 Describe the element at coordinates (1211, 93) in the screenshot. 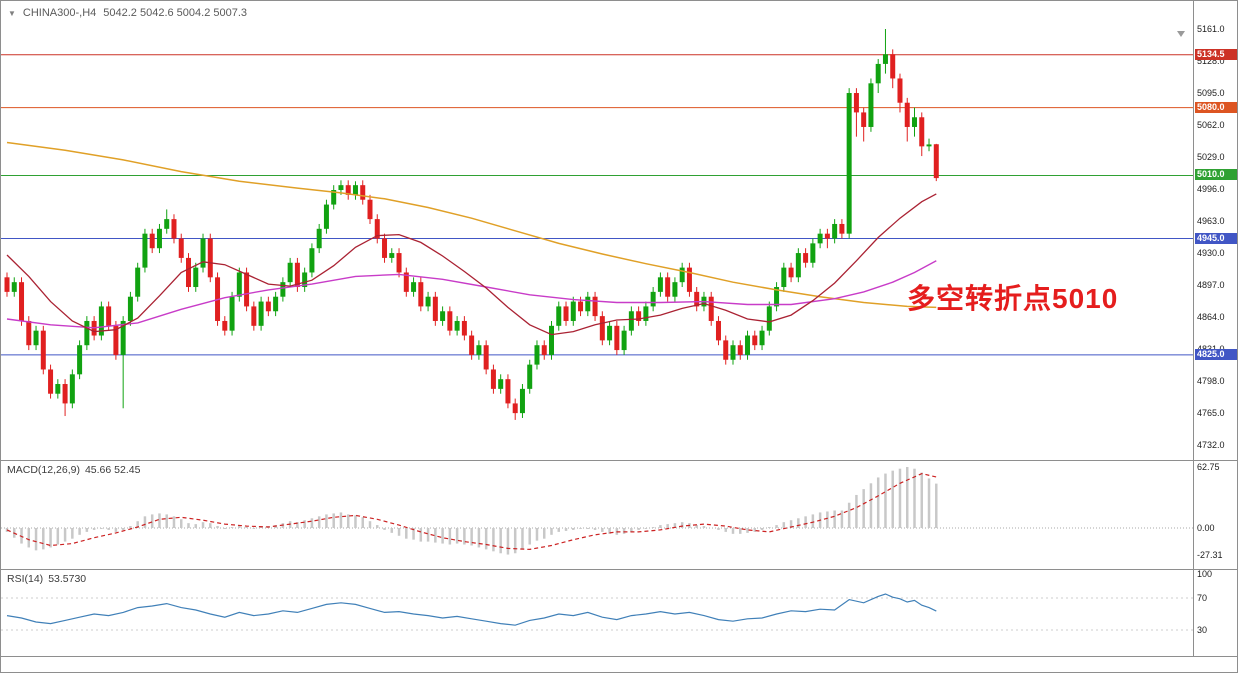

I see `price-tick: 5095.0` at that location.